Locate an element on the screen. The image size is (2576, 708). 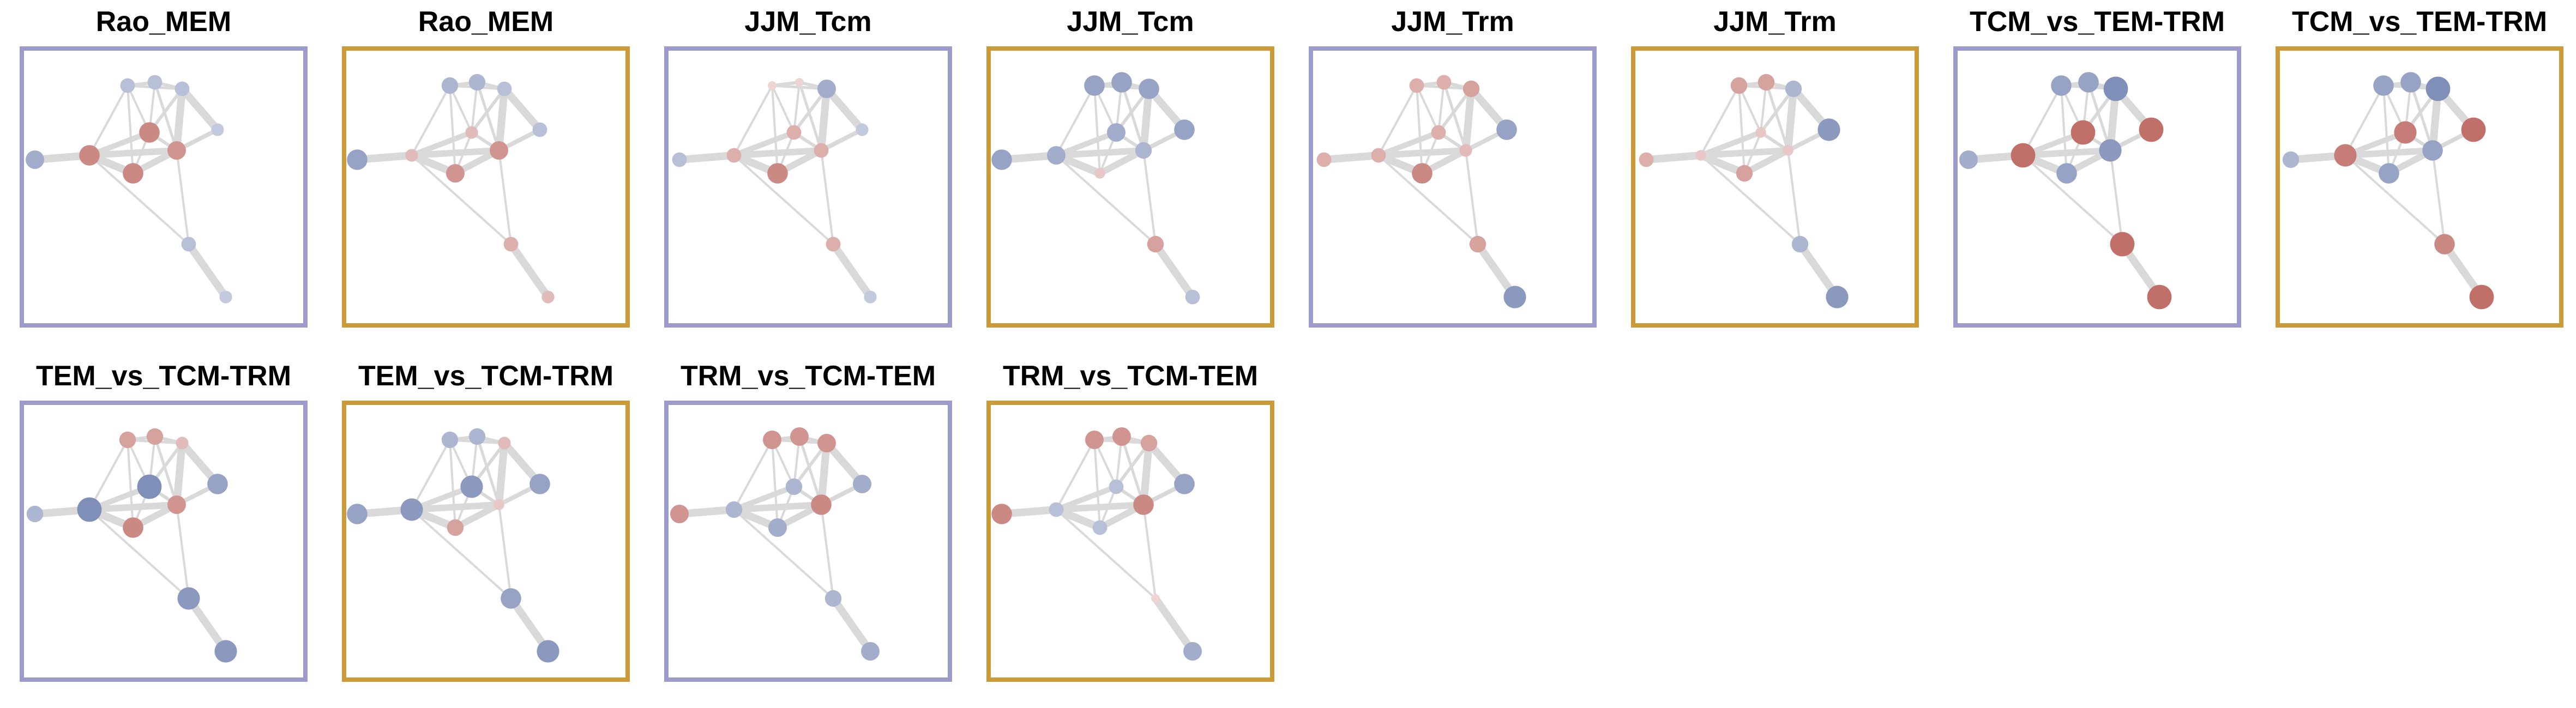
panel-title: TEM_vs_TCM-TRM is located at coordinates (486, 376).